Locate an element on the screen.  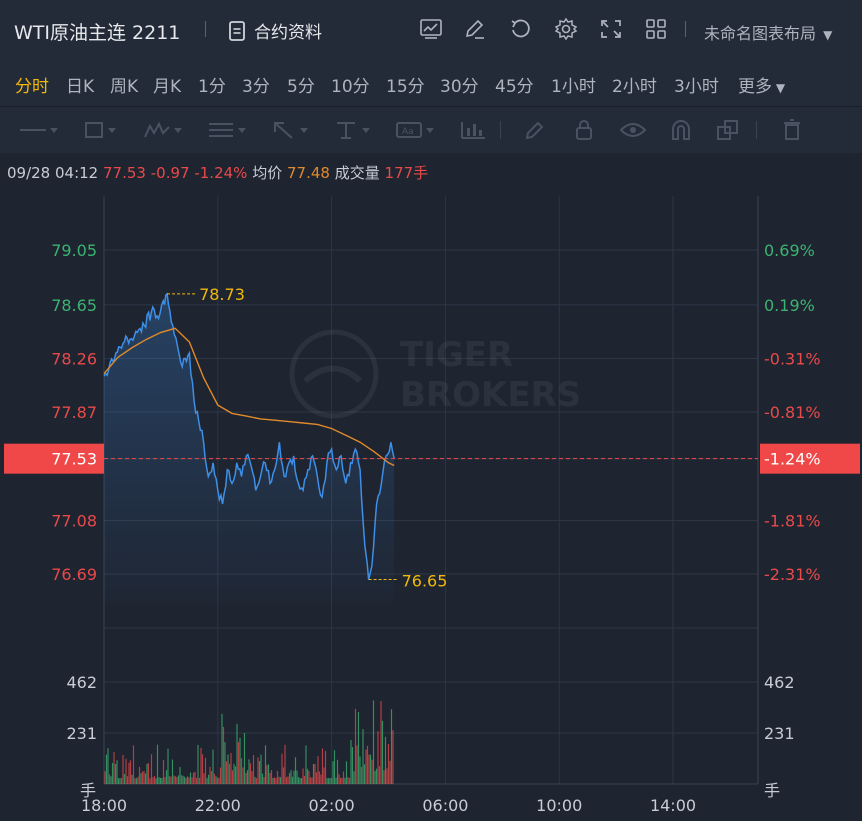
period-tab-10: 45分 is located at coordinates (514, 87).